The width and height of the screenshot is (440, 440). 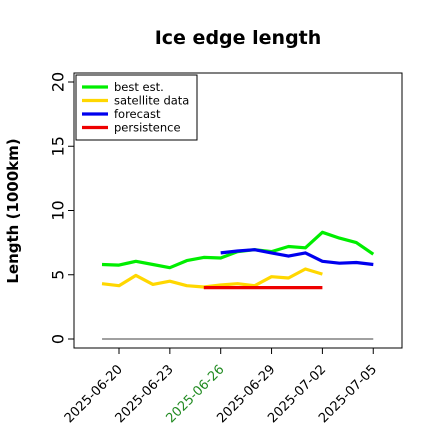 What do you see at coordinates (147, 128) in the screenshot?
I see `legend-label: persistence` at bounding box center [147, 128].